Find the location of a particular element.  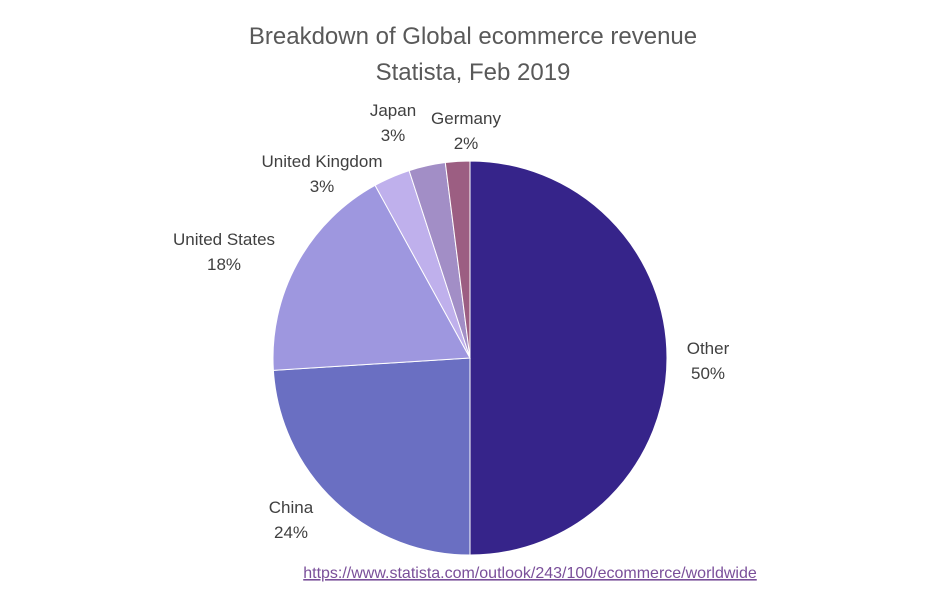

slice-percent-japan: 3% is located at coordinates (393, 135).